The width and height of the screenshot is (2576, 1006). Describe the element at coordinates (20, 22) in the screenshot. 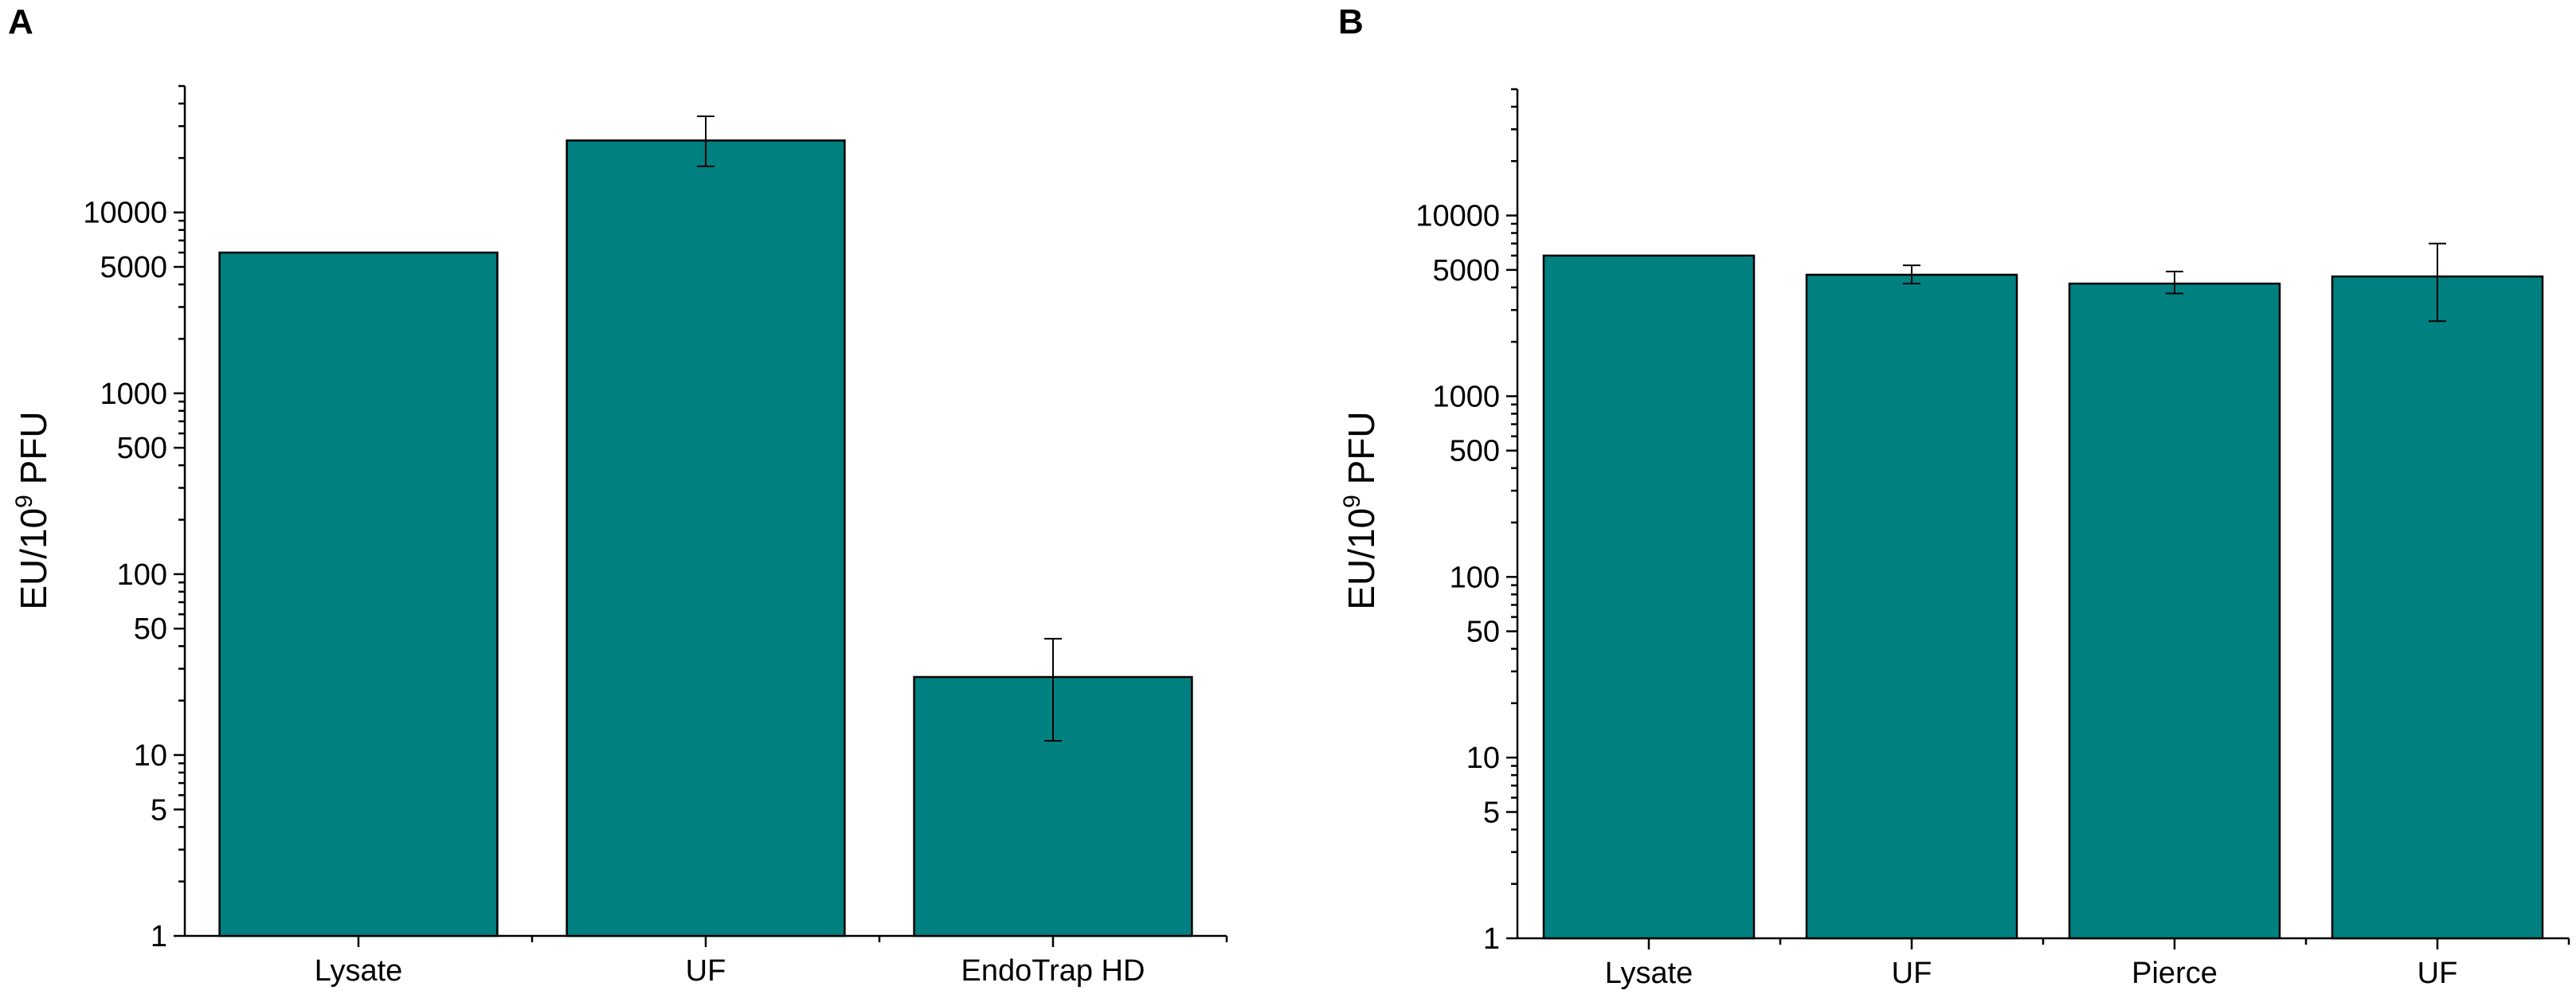

I see `panel-letter: A` at that location.